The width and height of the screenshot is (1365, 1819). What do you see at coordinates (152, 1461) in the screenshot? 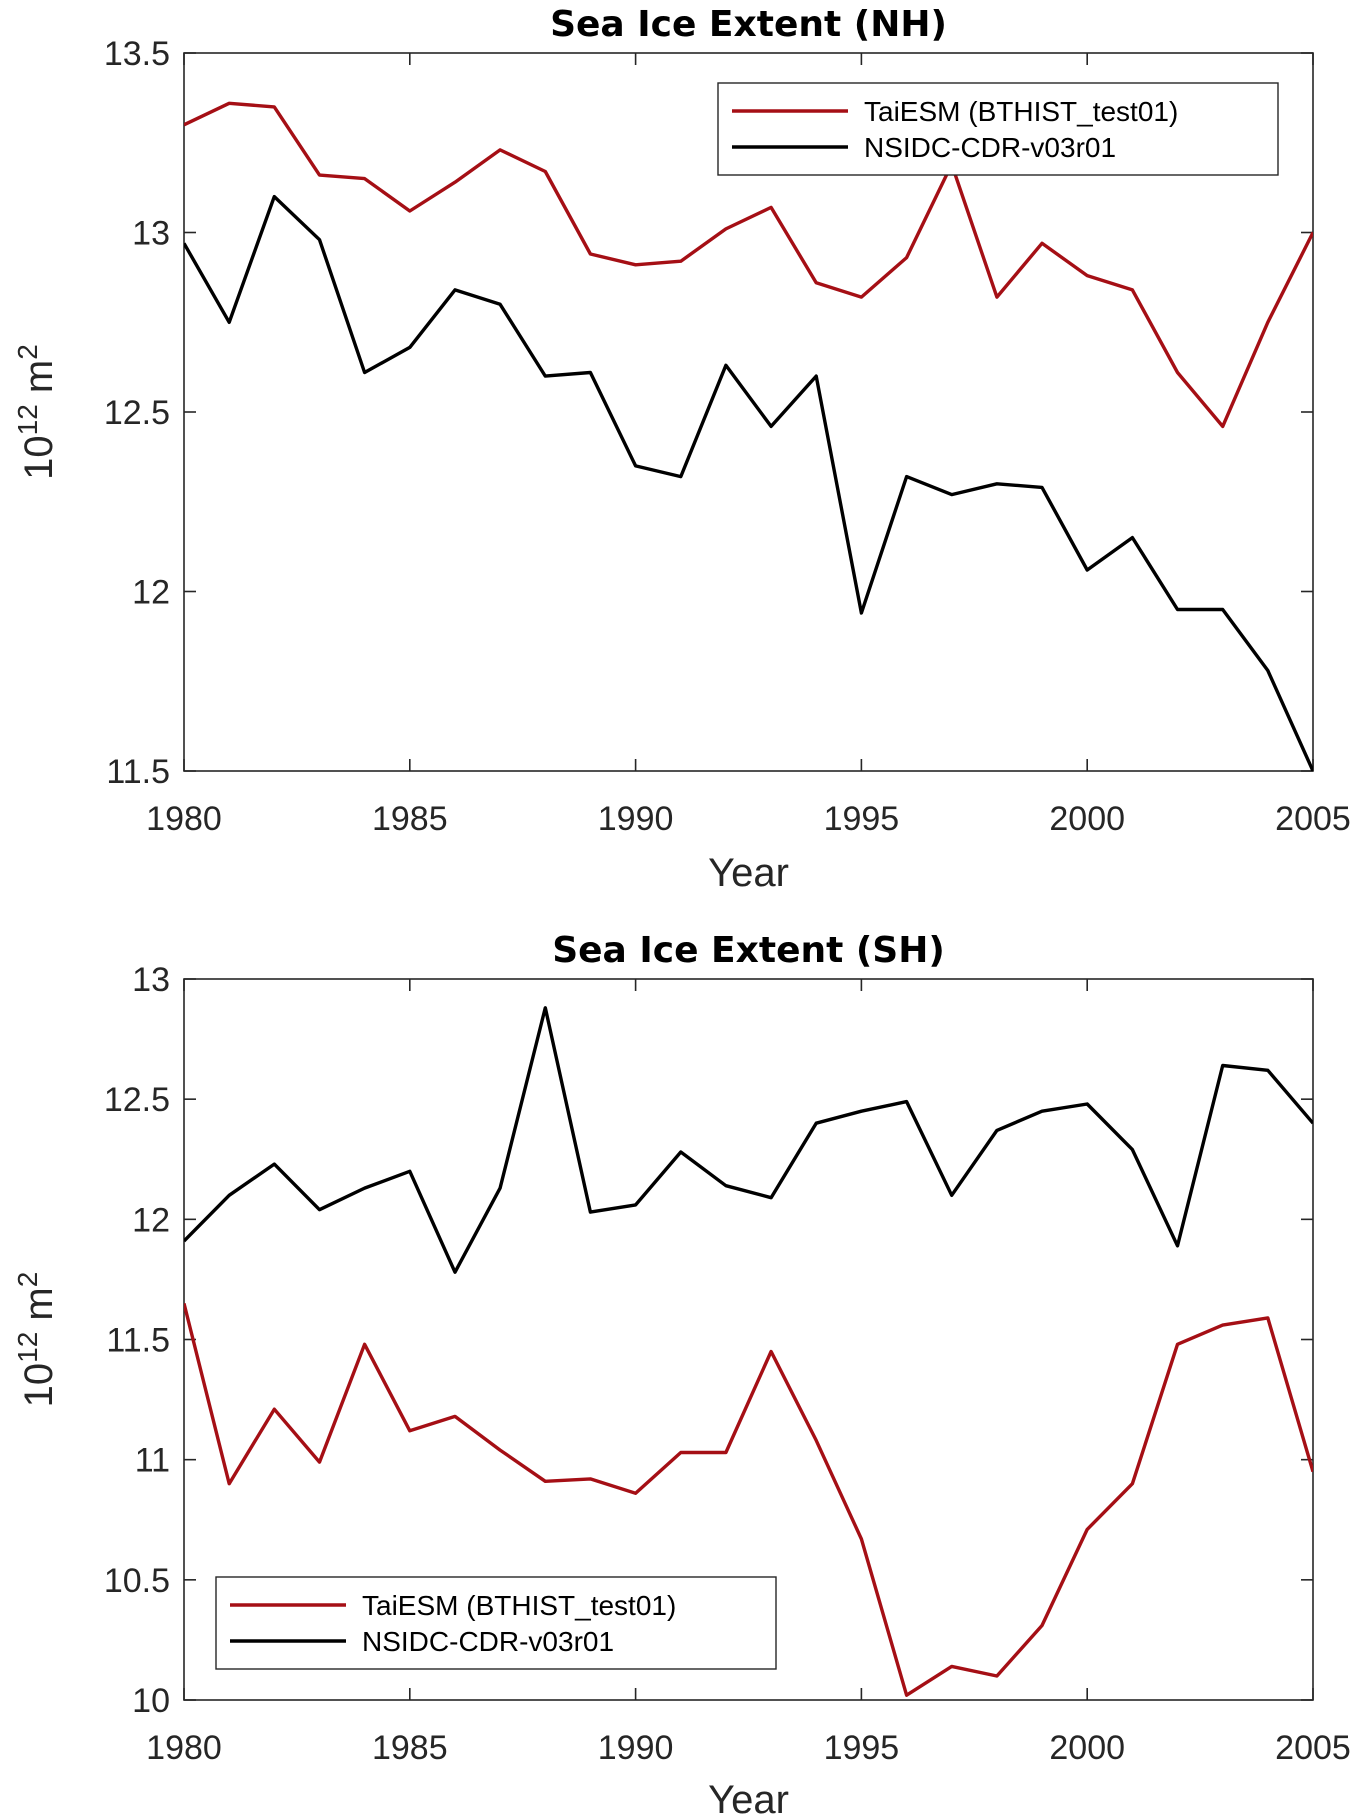
I see `y-tick-label: 11` at bounding box center [152, 1461].